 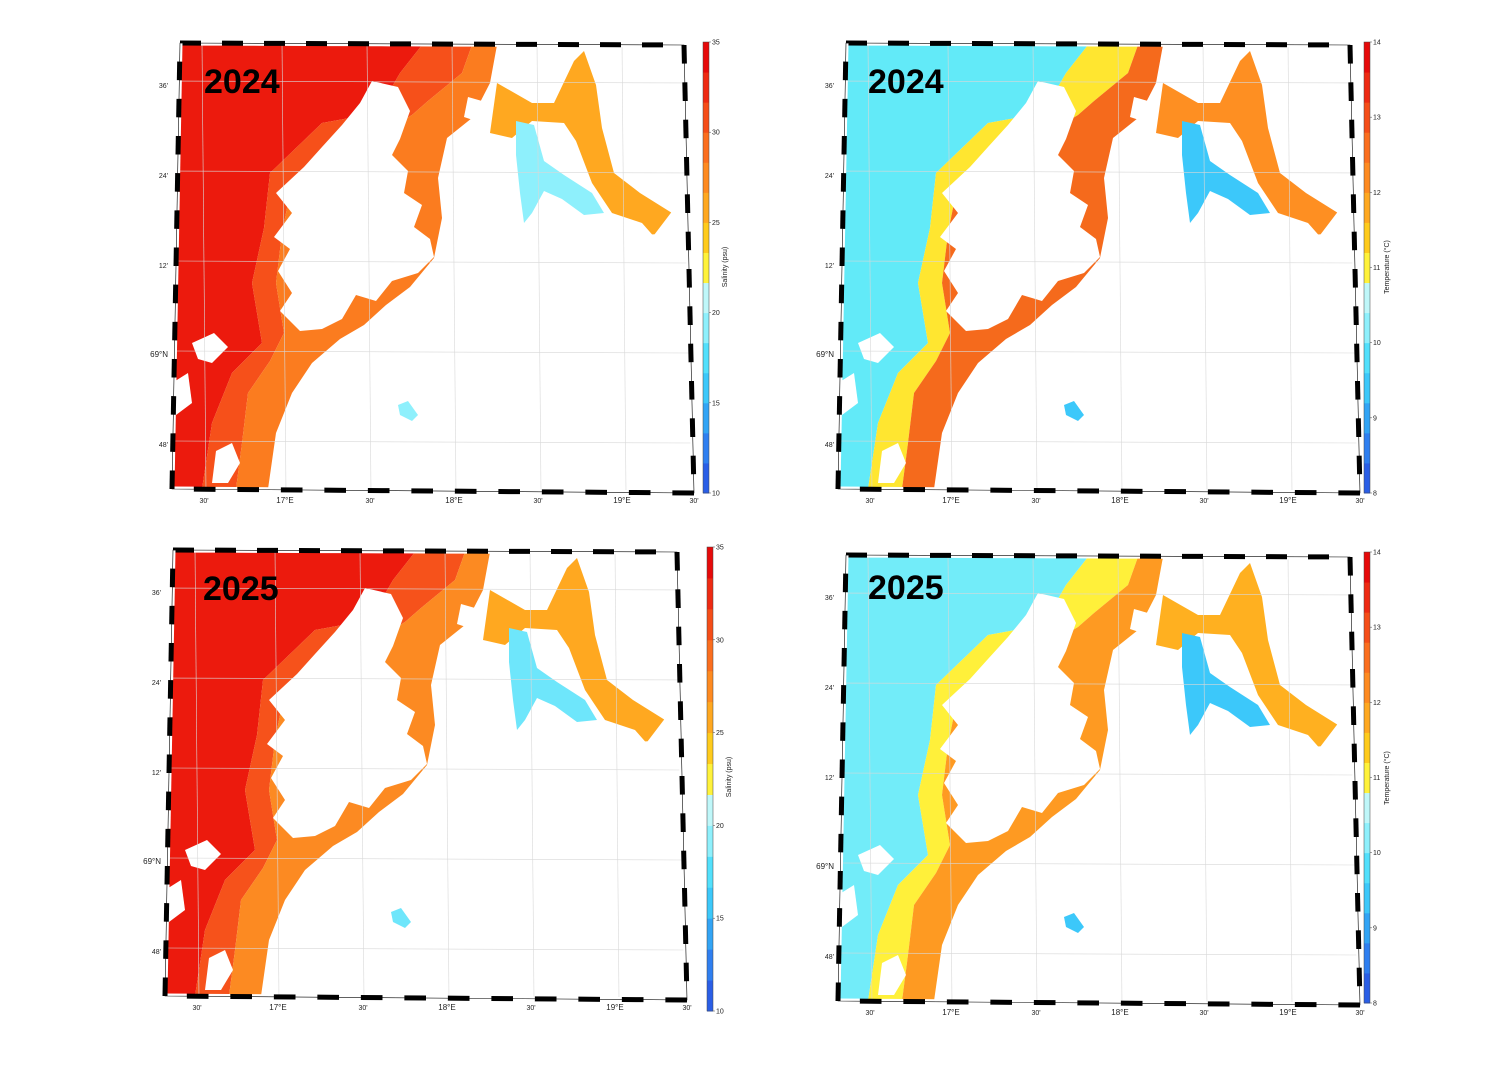 What do you see at coordinates (906, 588) in the screenshot?
I see `temperature-2025-year-label: 2025` at bounding box center [906, 588].